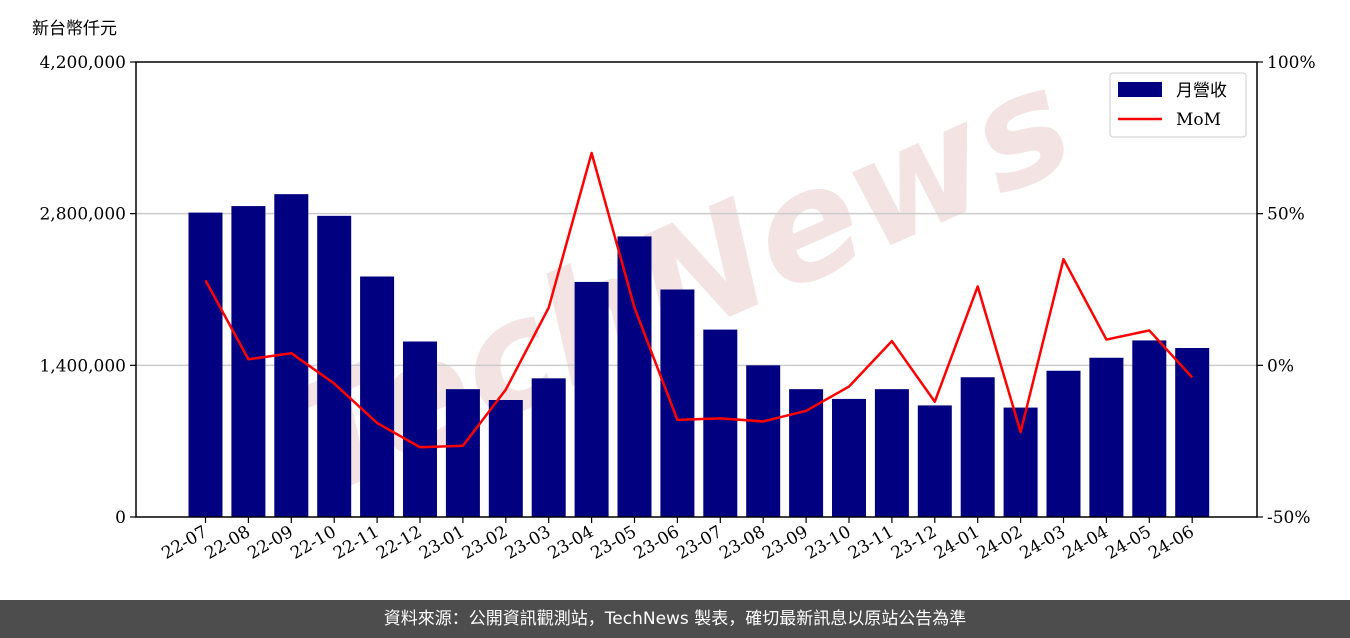 Image resolution: width=1350 pixels, height=638 pixels. What do you see at coordinates (528, 543) in the screenshot?
I see `x-tick-label: 23-03` at bounding box center [528, 543].